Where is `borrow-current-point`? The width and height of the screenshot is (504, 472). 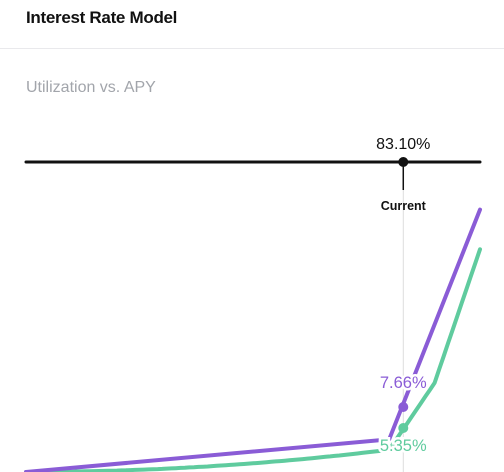 borrow-current-point is located at coordinates (403, 407).